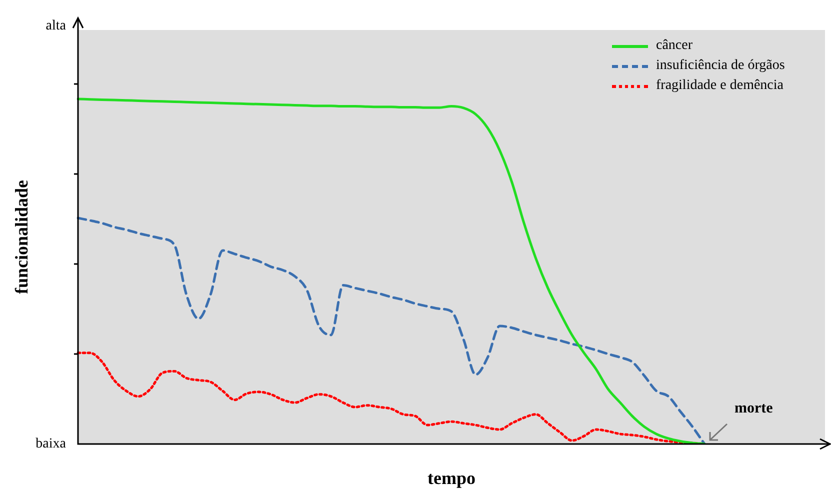  I want to click on annotation: morte, so click(754, 408).